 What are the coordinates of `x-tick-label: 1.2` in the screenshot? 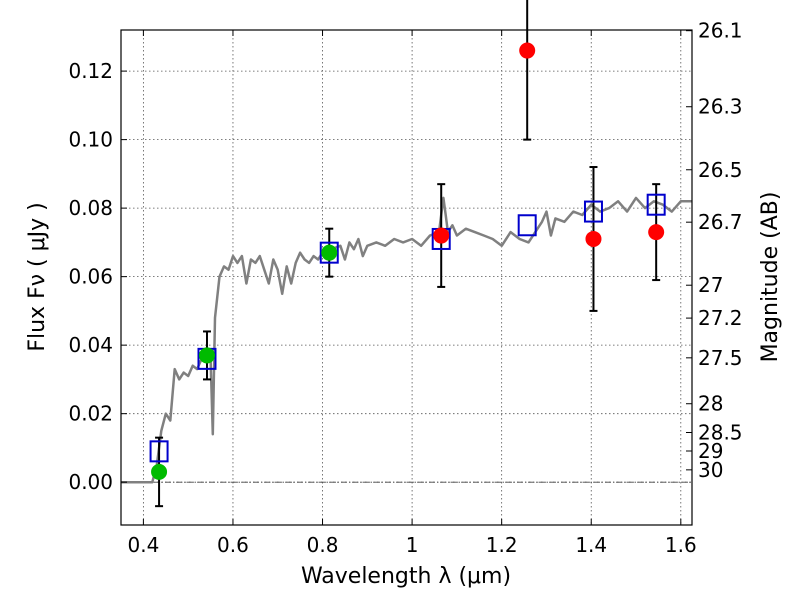 It's located at (502, 545).